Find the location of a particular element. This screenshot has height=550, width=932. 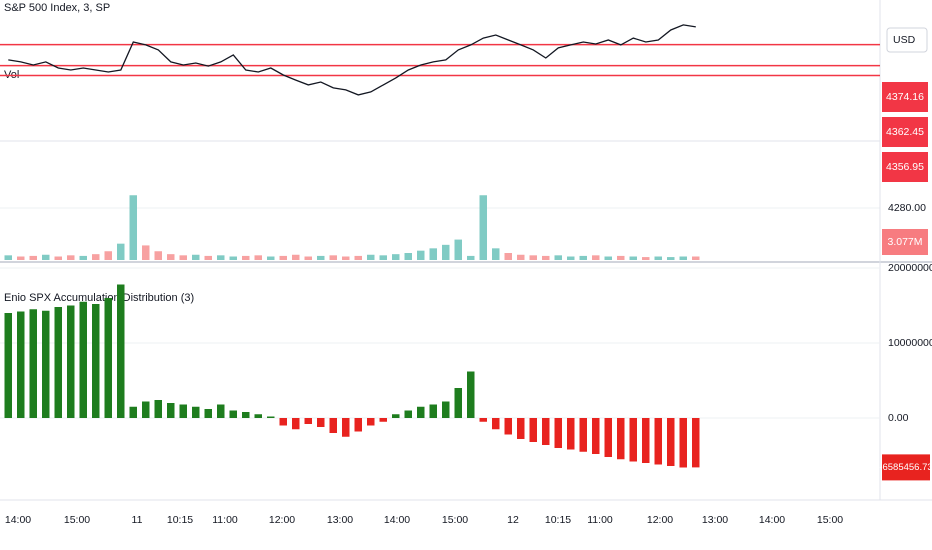

last-value-label: -6585456.73 is located at coordinates (905, 467).